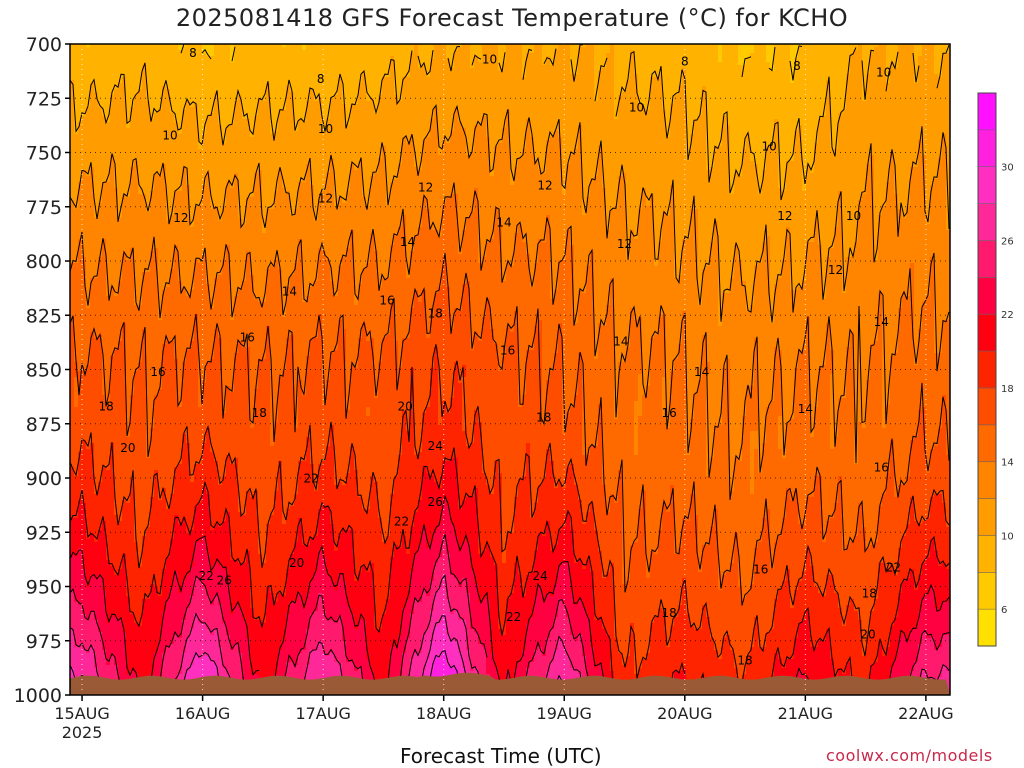 The width and height of the screenshot is (1024, 768). I want to click on contour-label: 12, so click(624, 244).